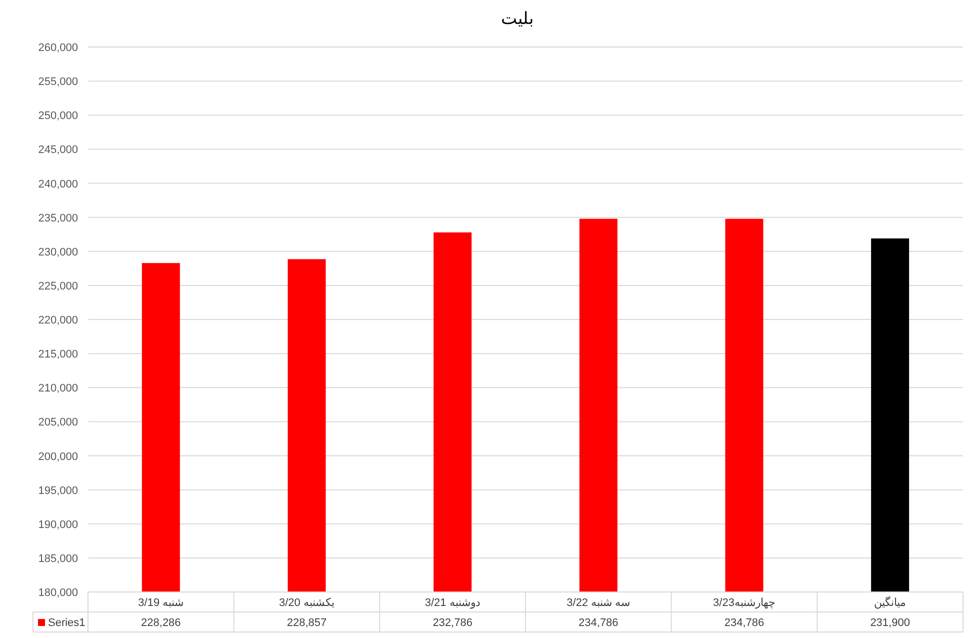  I want to click on y-tick-label: 200,000, so click(58, 456).